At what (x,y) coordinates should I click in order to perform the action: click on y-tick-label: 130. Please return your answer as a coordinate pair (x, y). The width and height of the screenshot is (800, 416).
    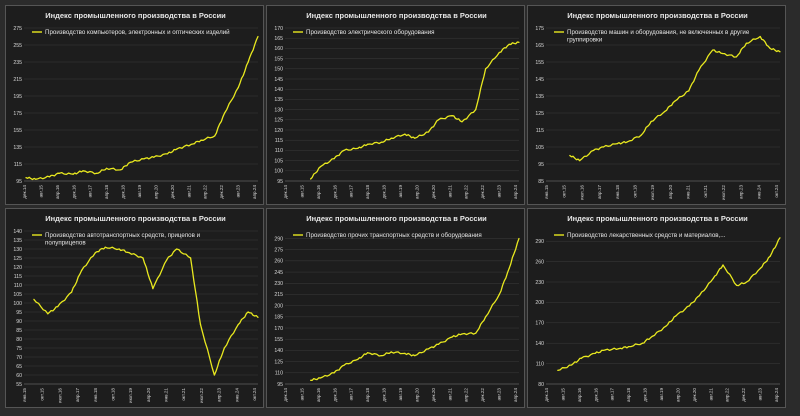
    Looking at the image, I should click on (278, 110).